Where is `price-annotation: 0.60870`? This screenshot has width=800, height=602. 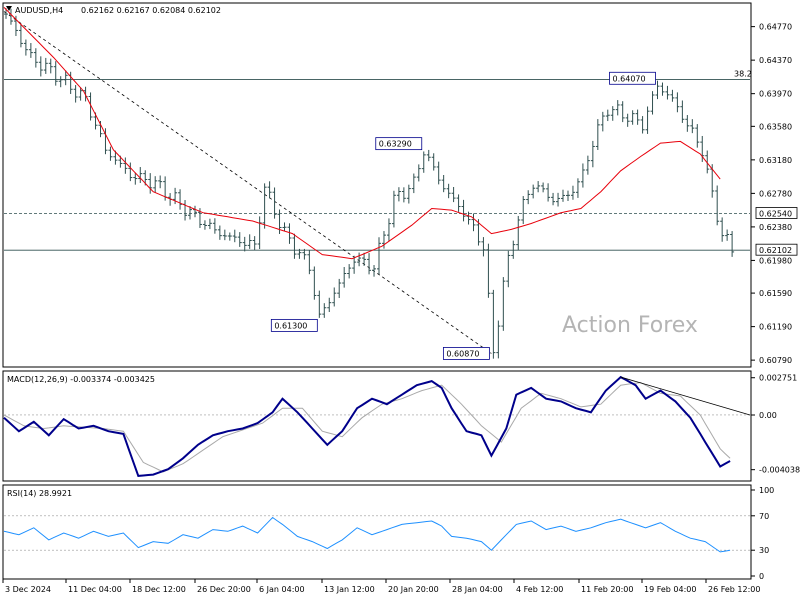 price-annotation: 0.60870 is located at coordinates (466, 353).